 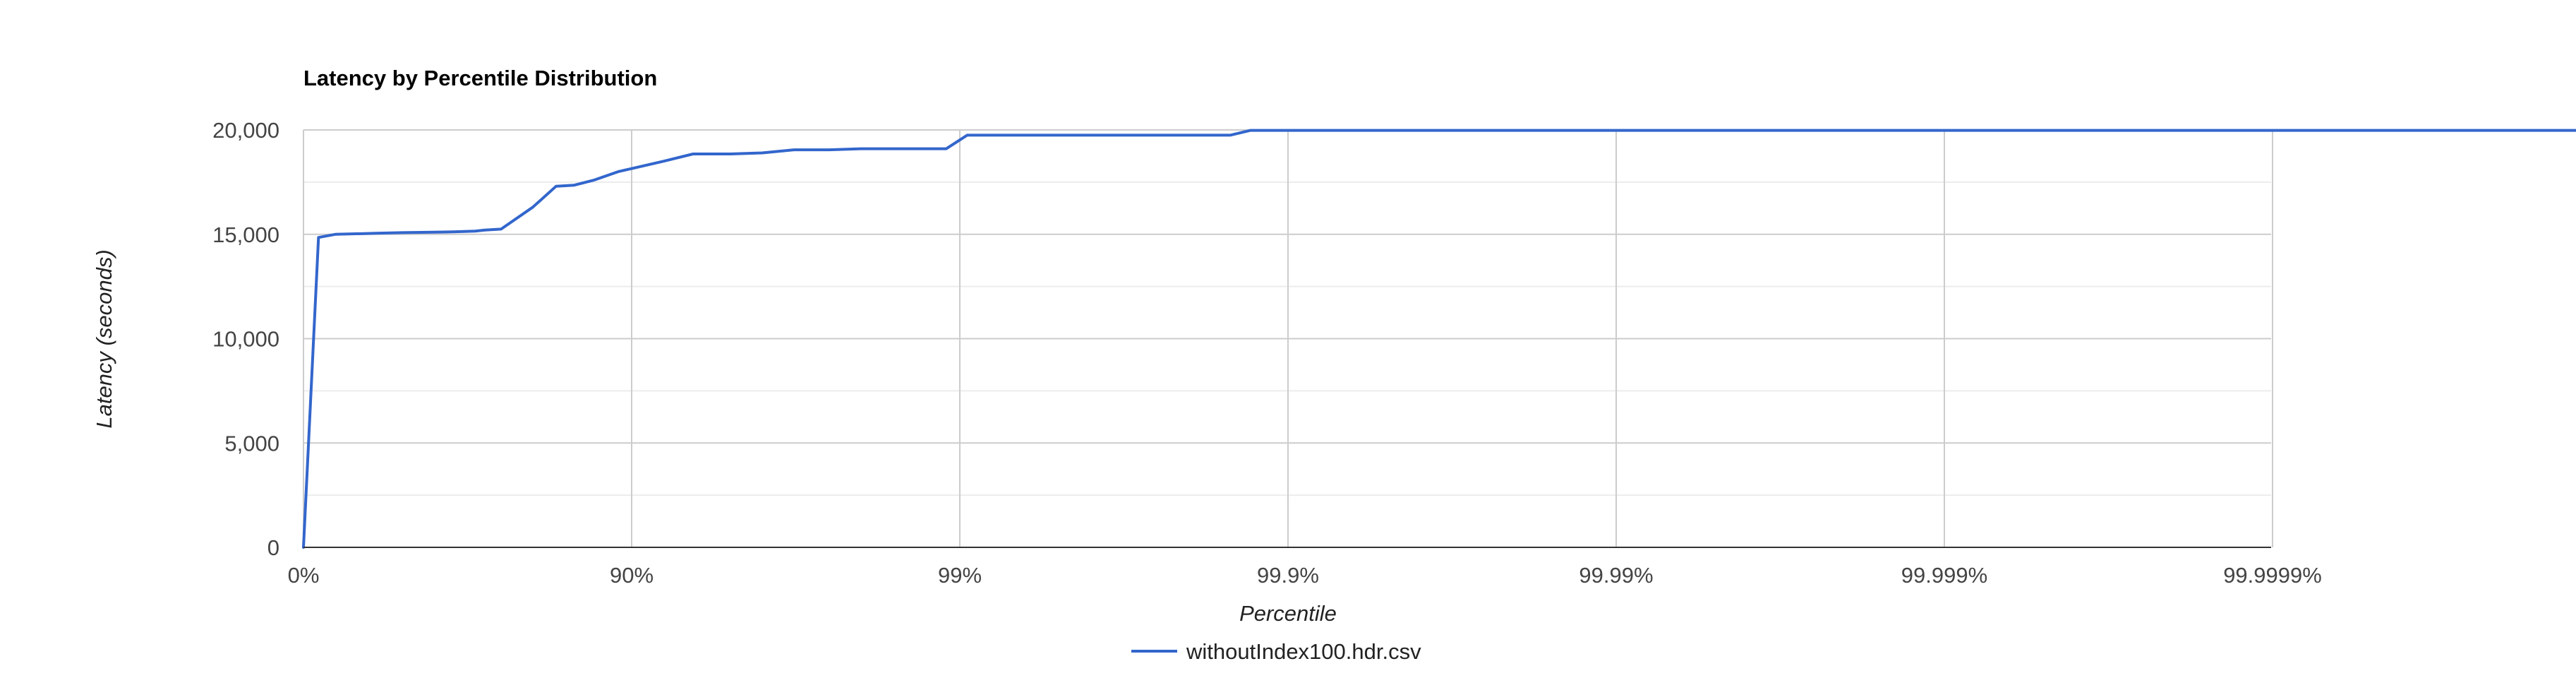 I want to click on y-tick-label: 0, so click(x=273, y=547).